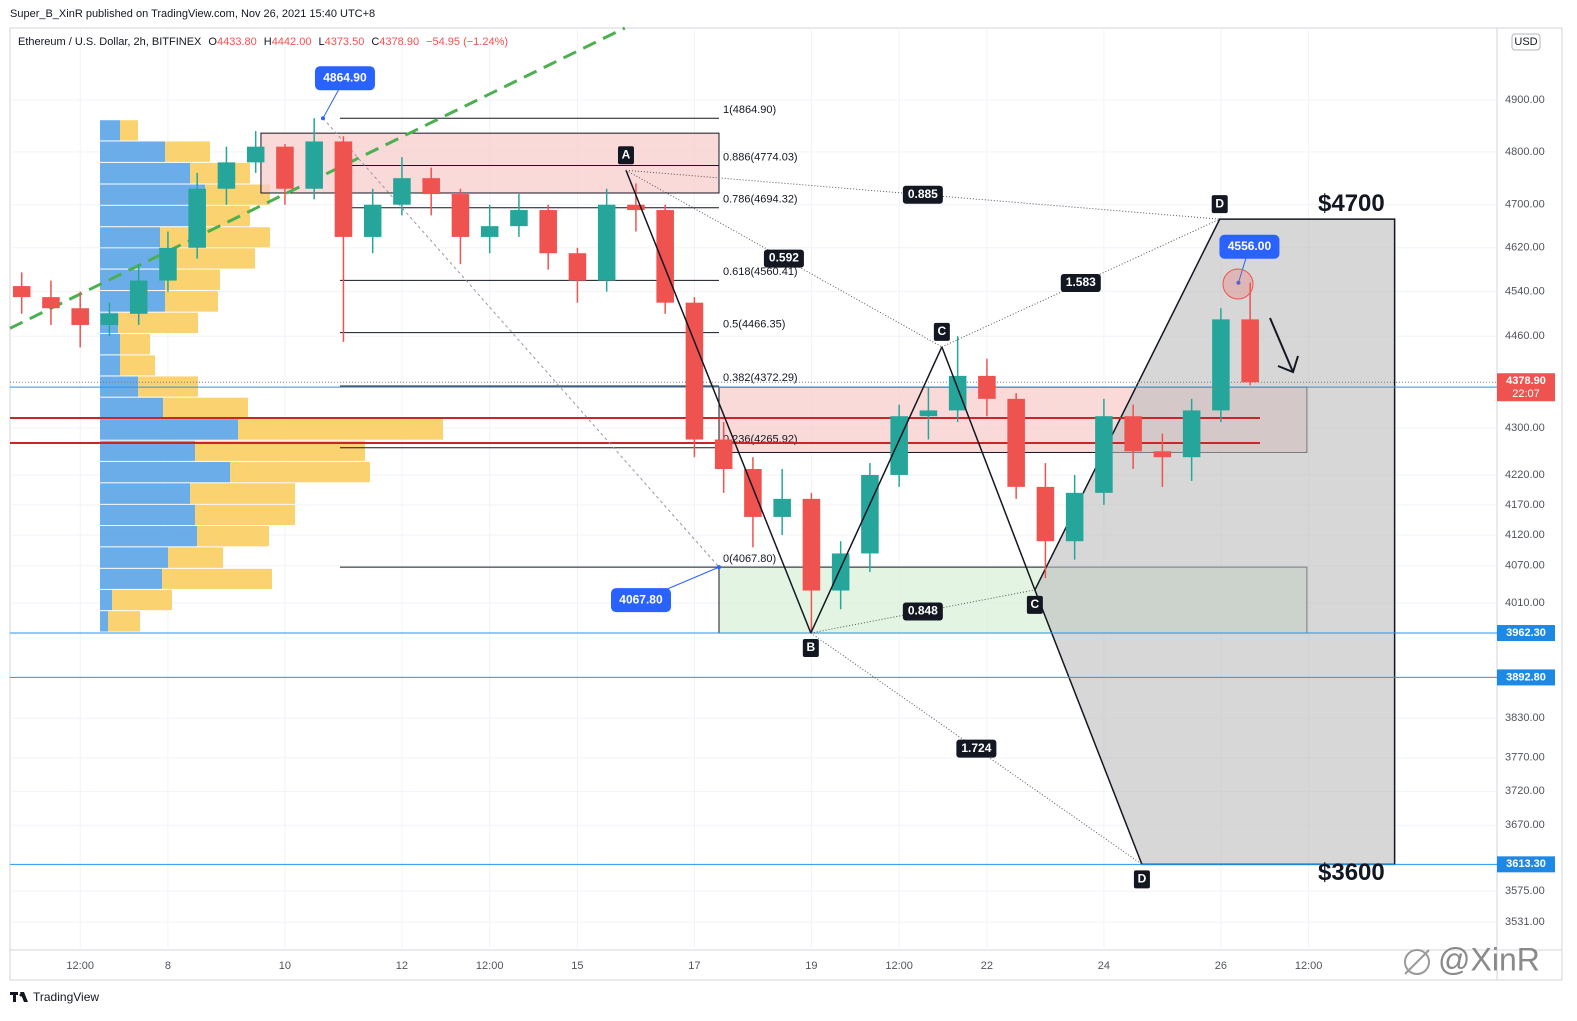  What do you see at coordinates (694, 966) in the screenshot?
I see `x-tick-label: 17` at bounding box center [694, 966].